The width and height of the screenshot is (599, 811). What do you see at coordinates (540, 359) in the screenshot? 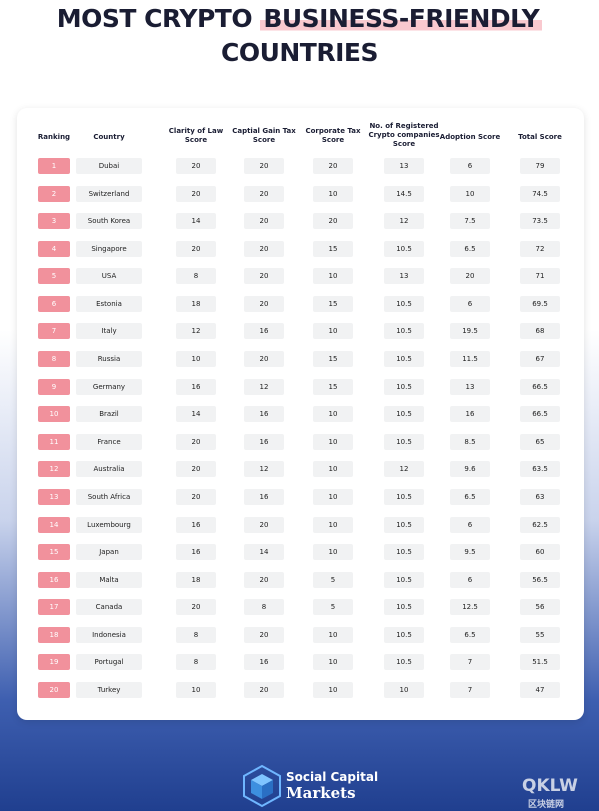
I see `score-cell: 67` at bounding box center [540, 359].